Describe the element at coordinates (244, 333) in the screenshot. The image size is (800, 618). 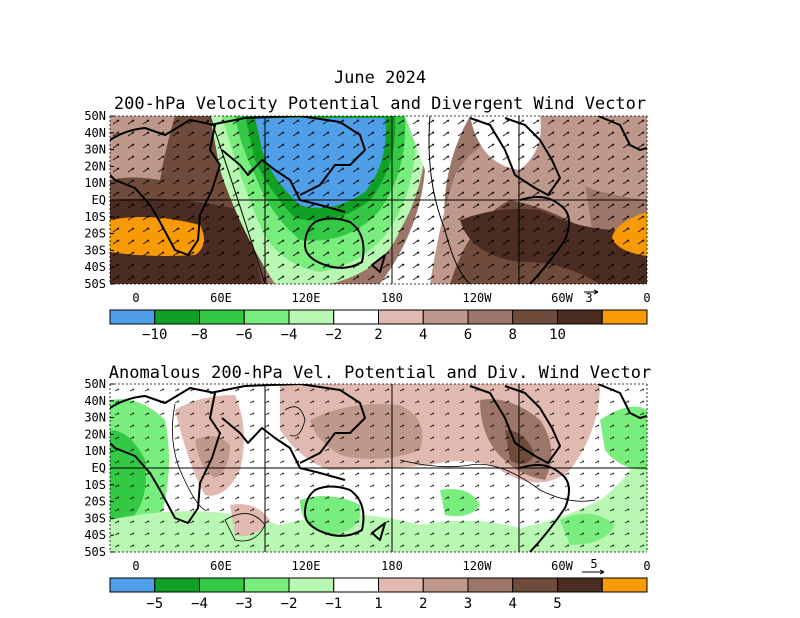
I see `colorbar-label: −6` at that location.